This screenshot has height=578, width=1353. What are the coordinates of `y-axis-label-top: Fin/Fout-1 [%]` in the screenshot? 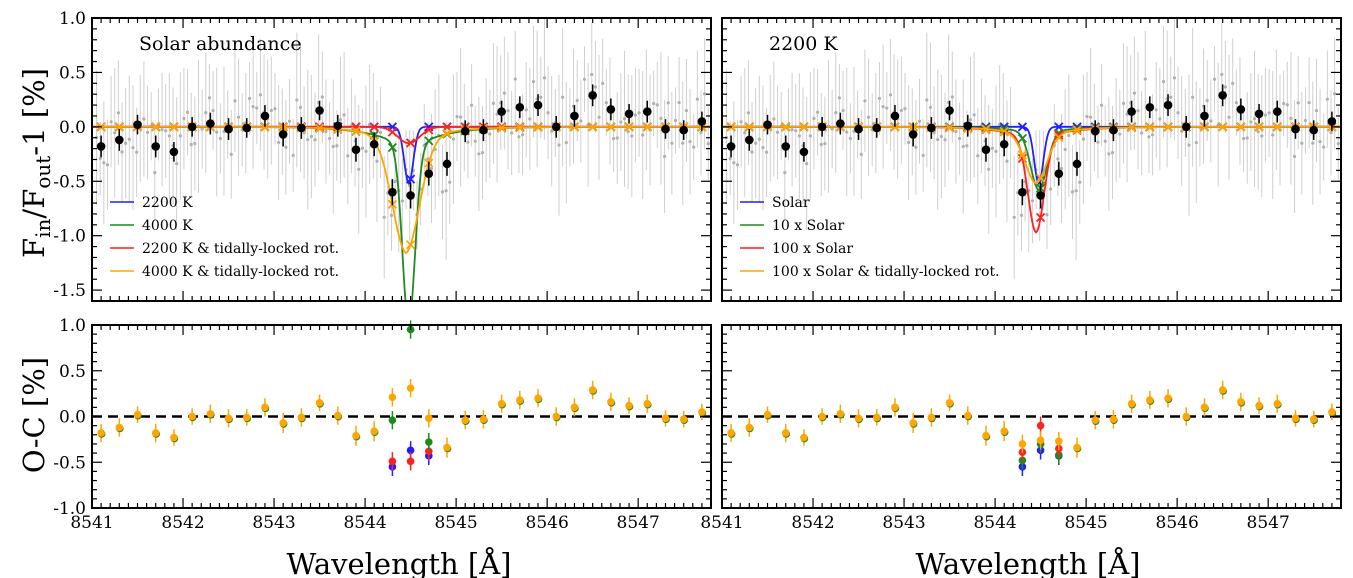 It's located at (36, 163).